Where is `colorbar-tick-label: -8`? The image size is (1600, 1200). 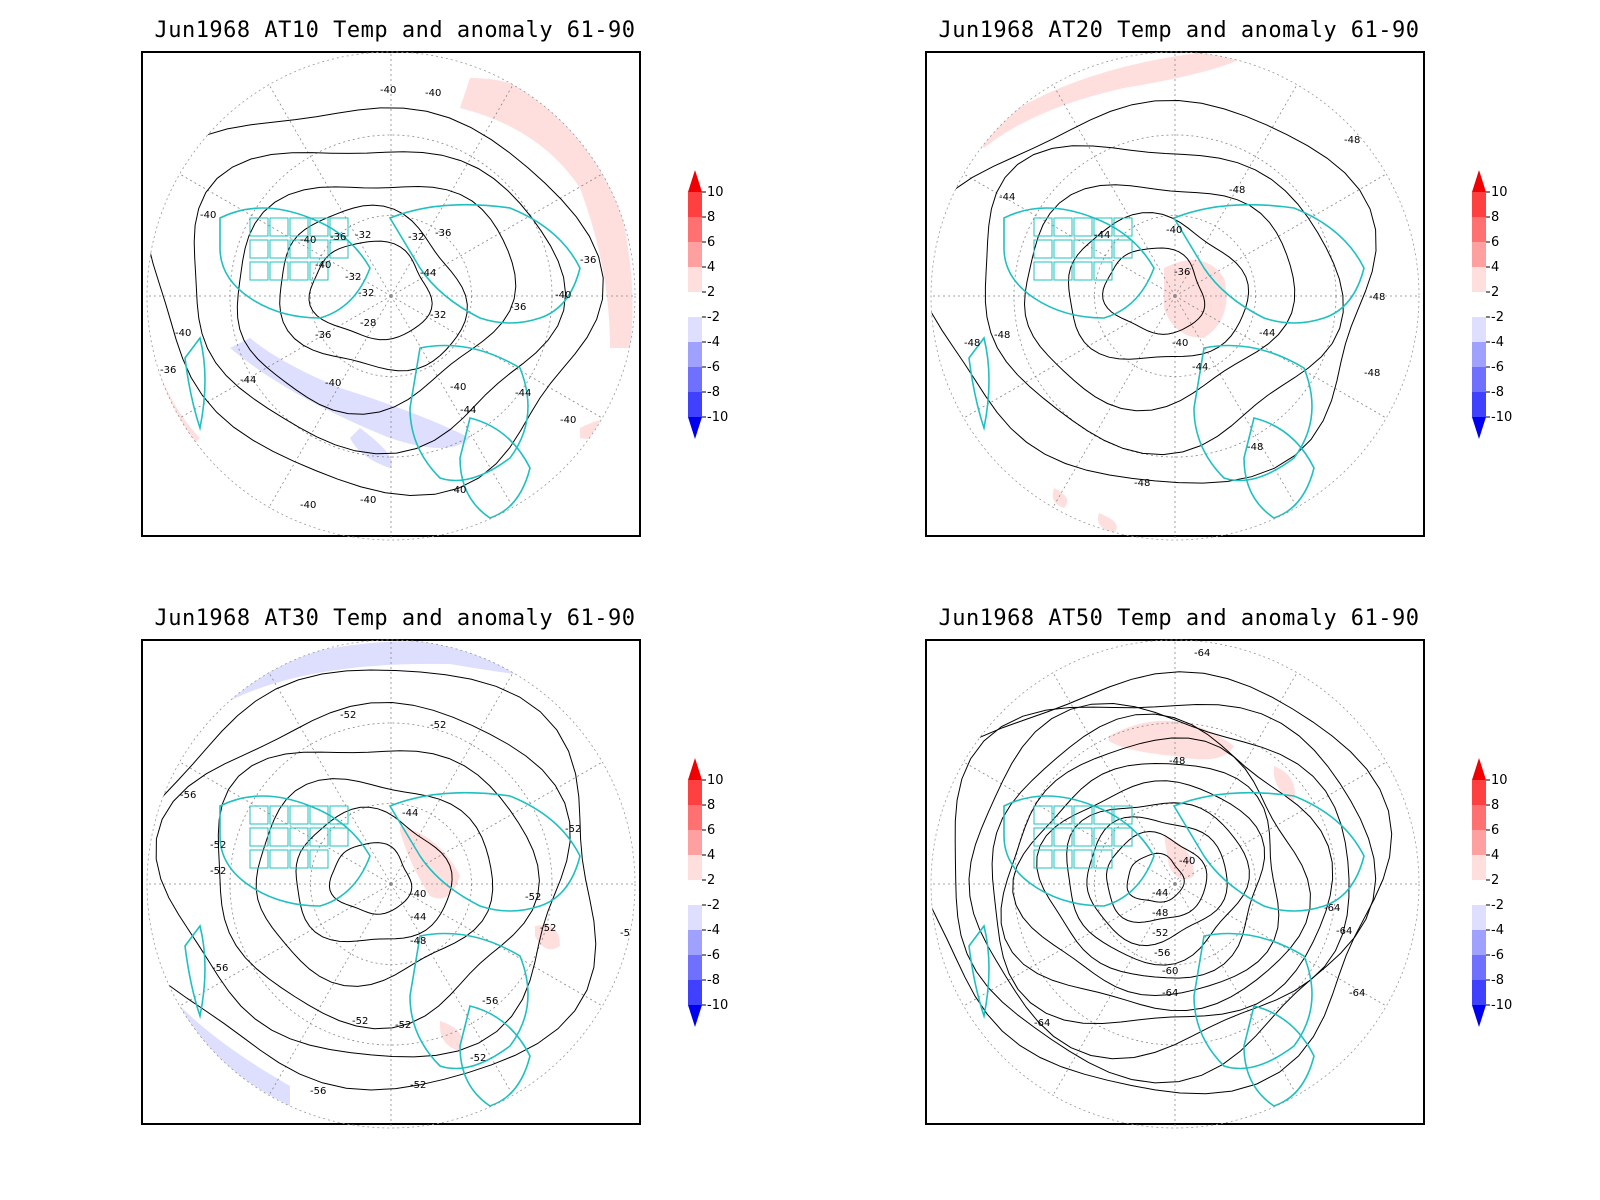
colorbar-tick-label: -8 is located at coordinates (1497, 980).